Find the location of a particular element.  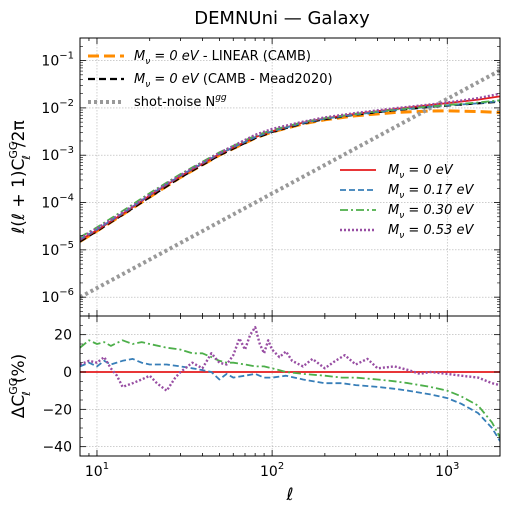

bottom-ylabel: ΔCGGℓ (%) is located at coordinates (20, 386).